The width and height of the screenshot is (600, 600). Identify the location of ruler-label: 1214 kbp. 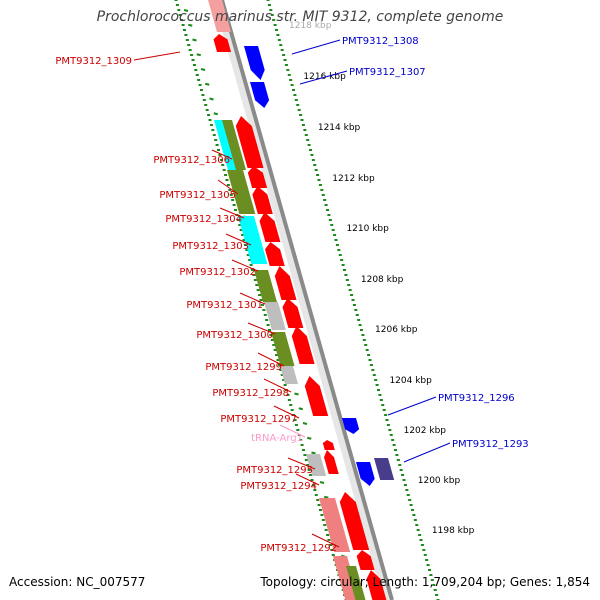
(339, 128).